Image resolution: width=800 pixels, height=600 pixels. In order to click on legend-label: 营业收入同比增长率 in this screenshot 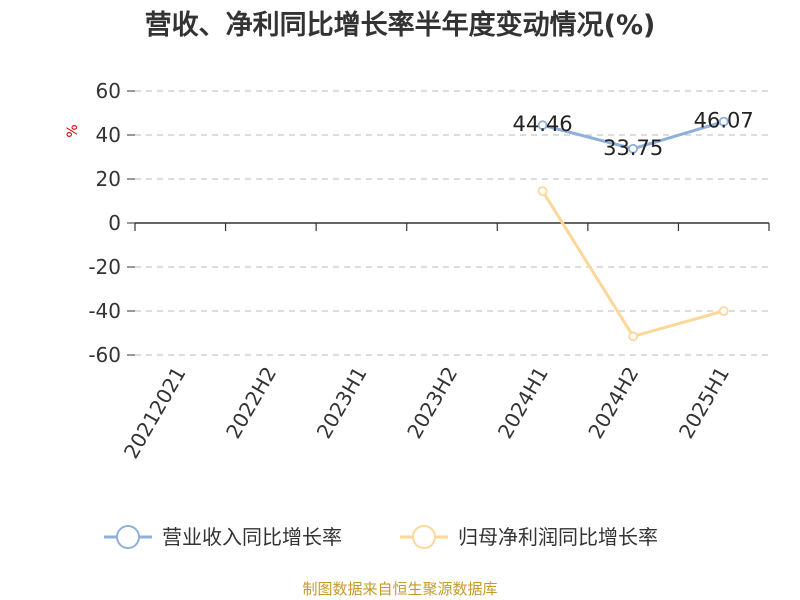, I will do `click(252, 537)`.